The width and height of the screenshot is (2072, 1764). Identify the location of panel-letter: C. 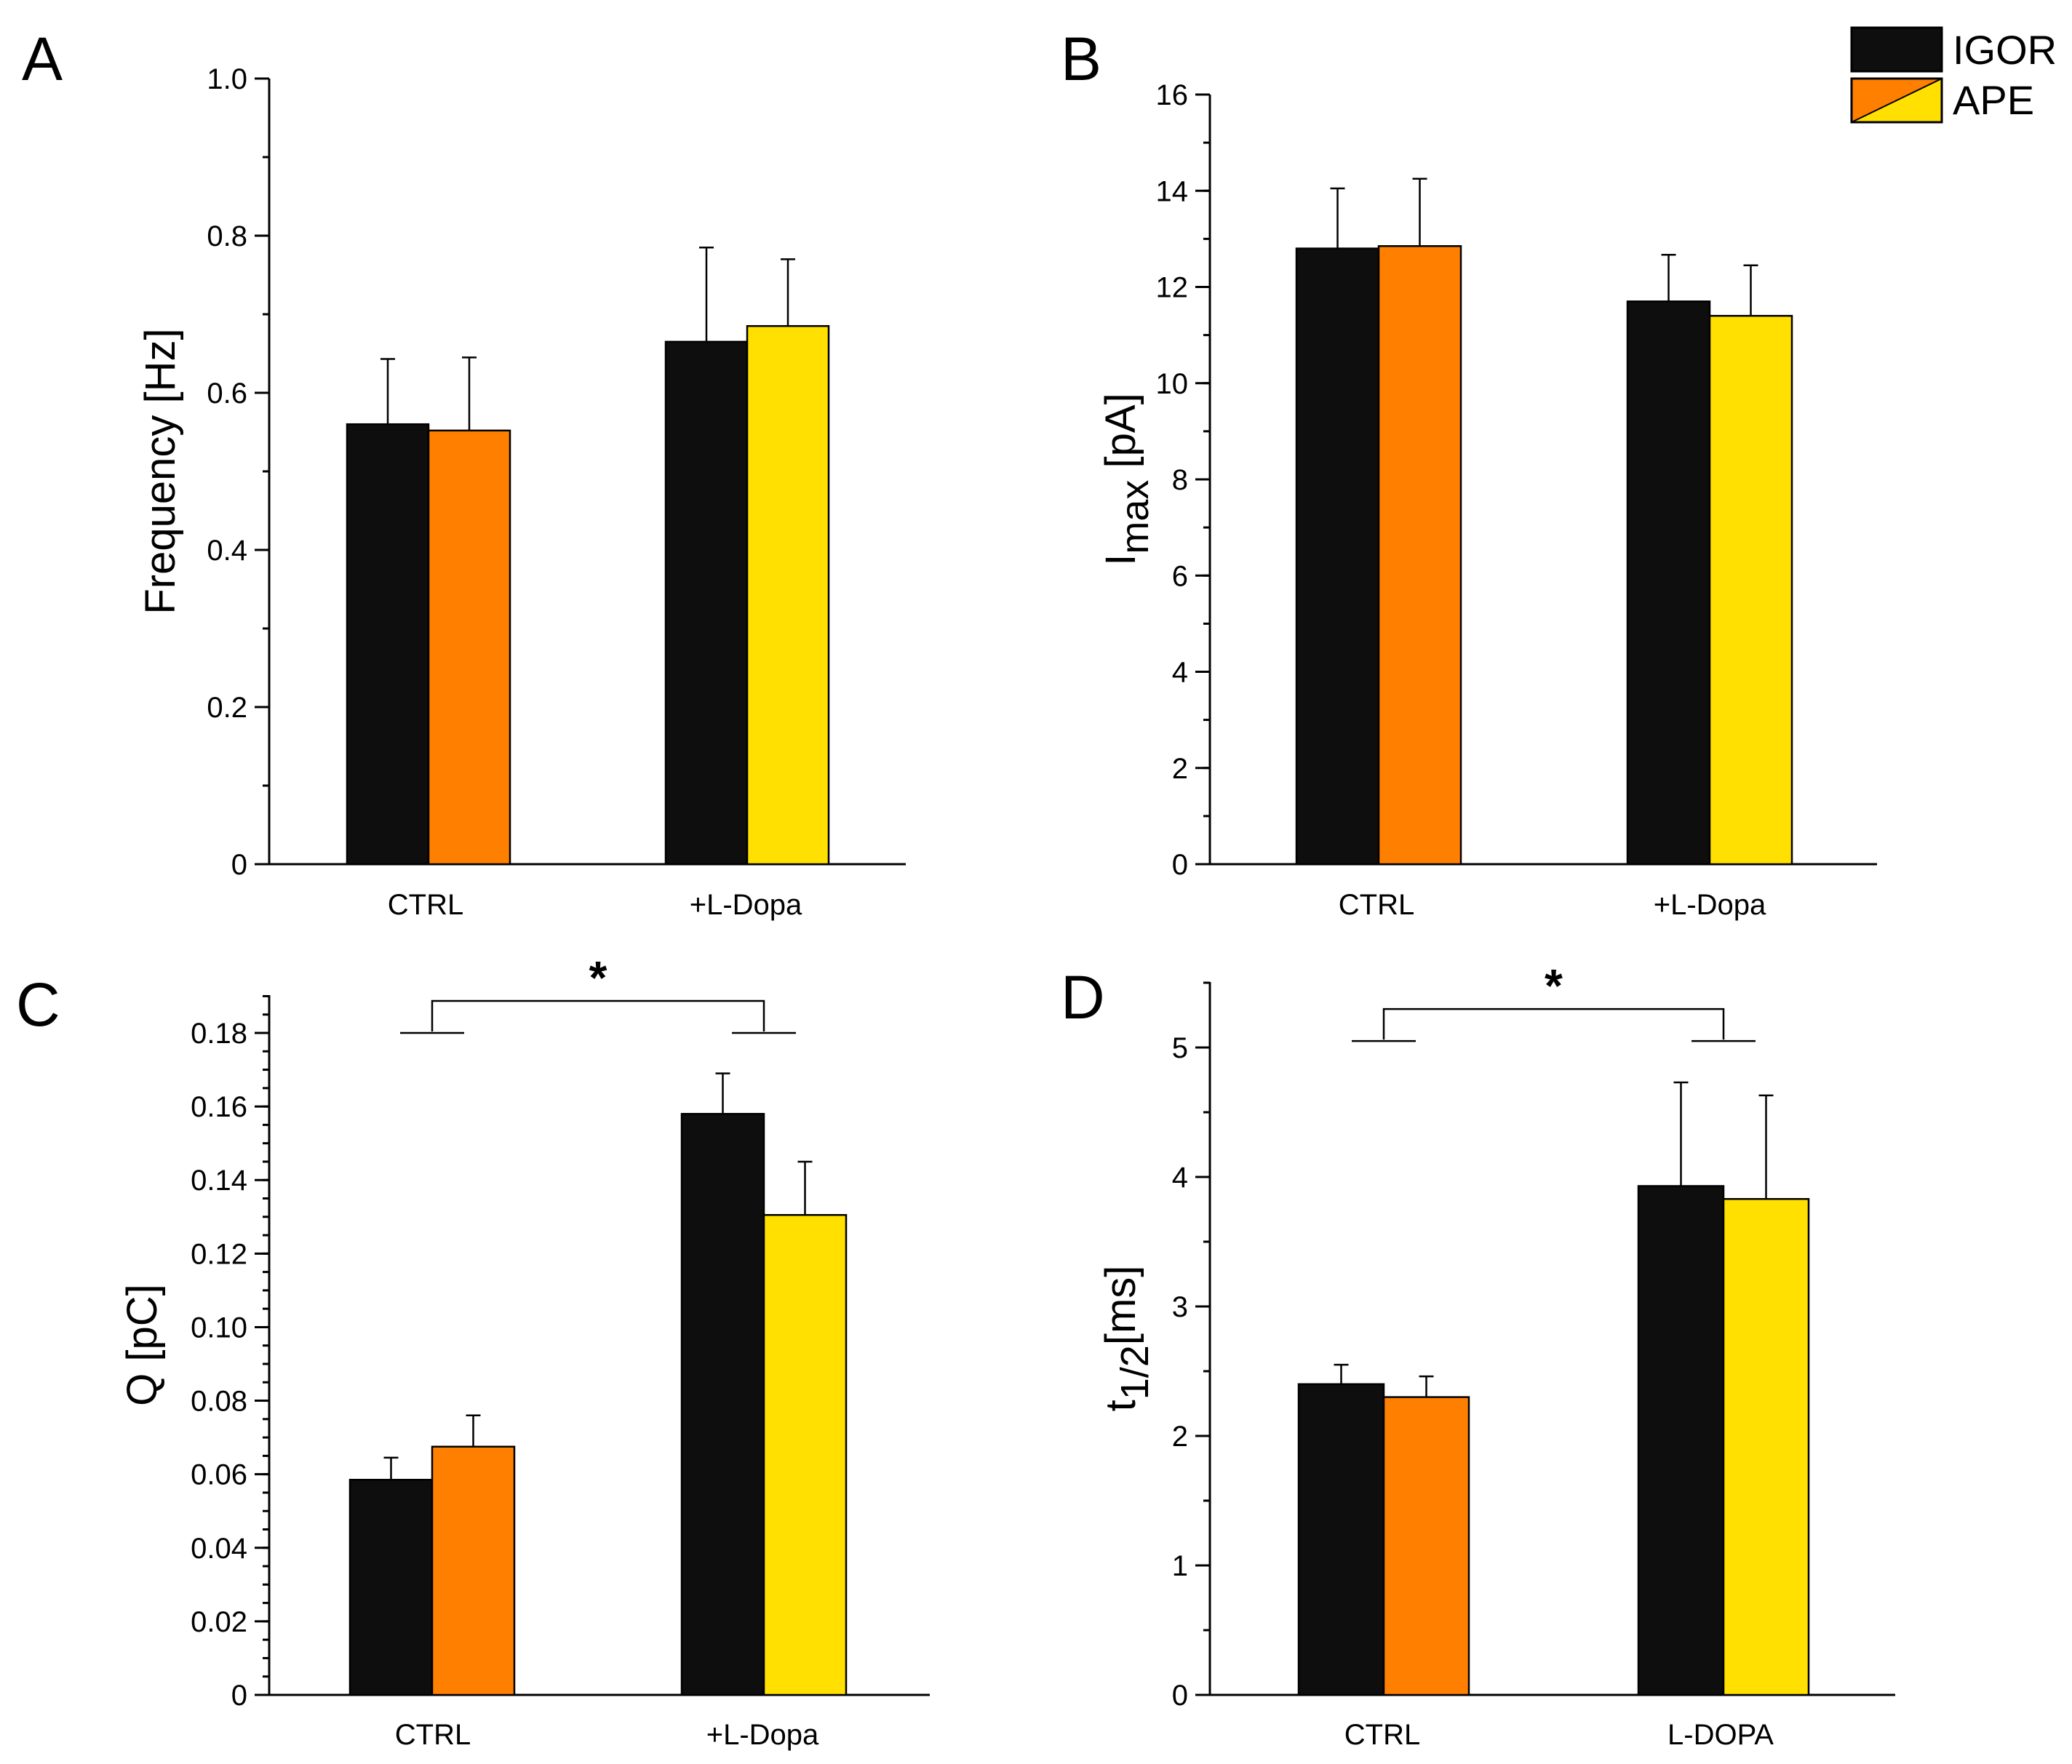
(38, 1004).